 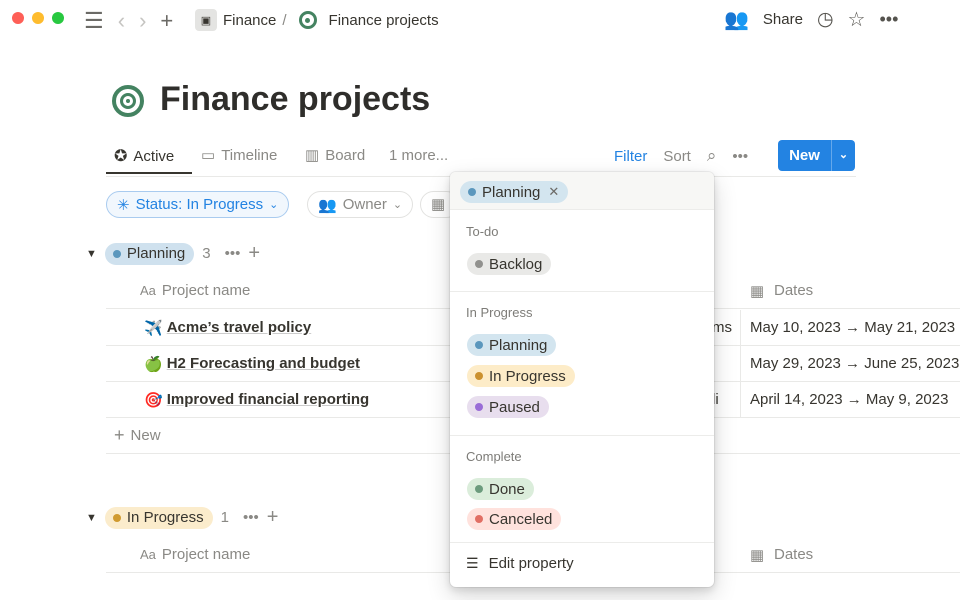 What do you see at coordinates (740, 156) in the screenshot?
I see `view-options-icon: •••` at bounding box center [740, 156].